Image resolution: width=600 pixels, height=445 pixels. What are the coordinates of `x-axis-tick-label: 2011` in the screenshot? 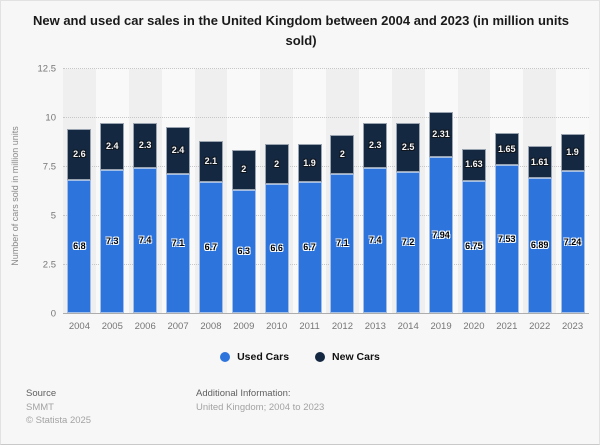 It's located at (309, 326).